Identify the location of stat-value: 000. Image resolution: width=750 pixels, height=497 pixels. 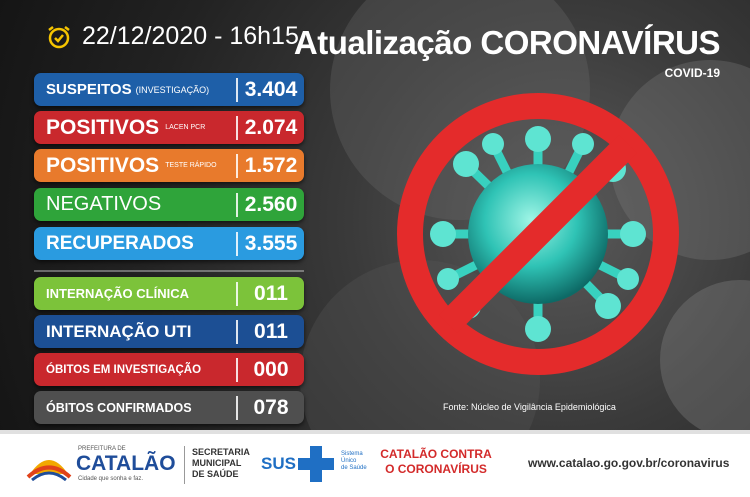
(271, 369).